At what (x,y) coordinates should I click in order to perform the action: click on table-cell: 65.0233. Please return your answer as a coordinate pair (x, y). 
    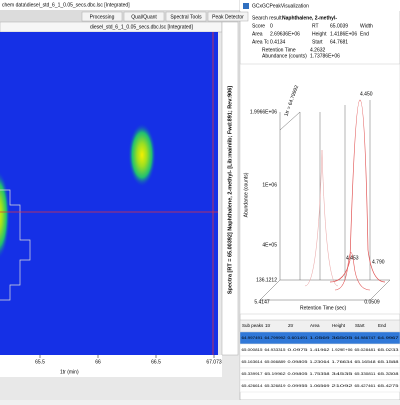
    Looking at the image, I should click on (389, 349).